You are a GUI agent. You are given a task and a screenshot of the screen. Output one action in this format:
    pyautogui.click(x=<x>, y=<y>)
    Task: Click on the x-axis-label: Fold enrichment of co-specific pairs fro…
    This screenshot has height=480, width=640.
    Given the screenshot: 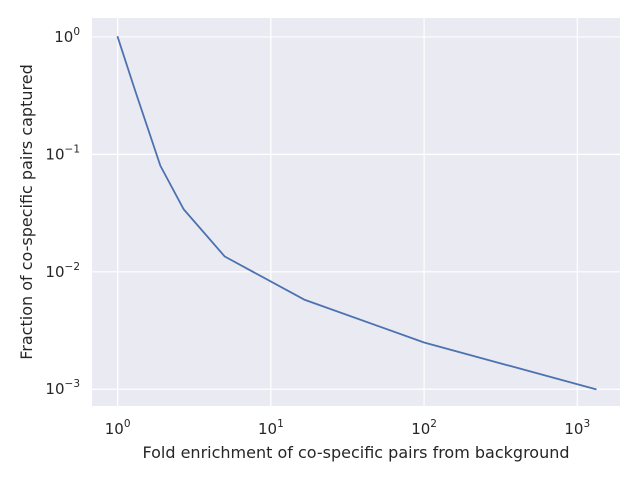 What is the action you would take?
    pyautogui.click(x=355, y=452)
    